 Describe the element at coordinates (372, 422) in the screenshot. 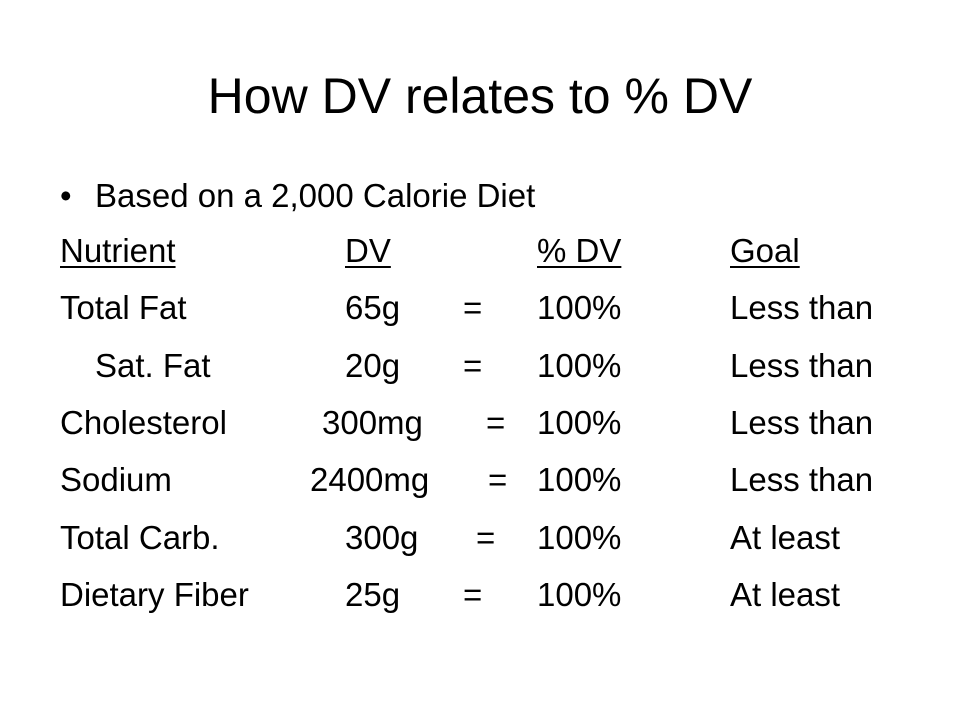

I see `daily-value: 300mg` at that location.